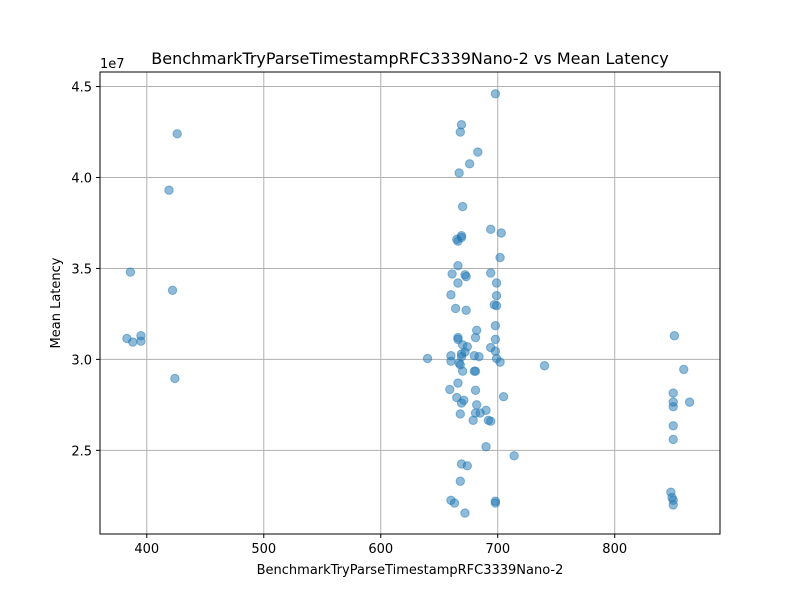 This screenshot has width=800, height=600. I want to click on x-axis: 400 500 600 700 800, so click(380, 545).